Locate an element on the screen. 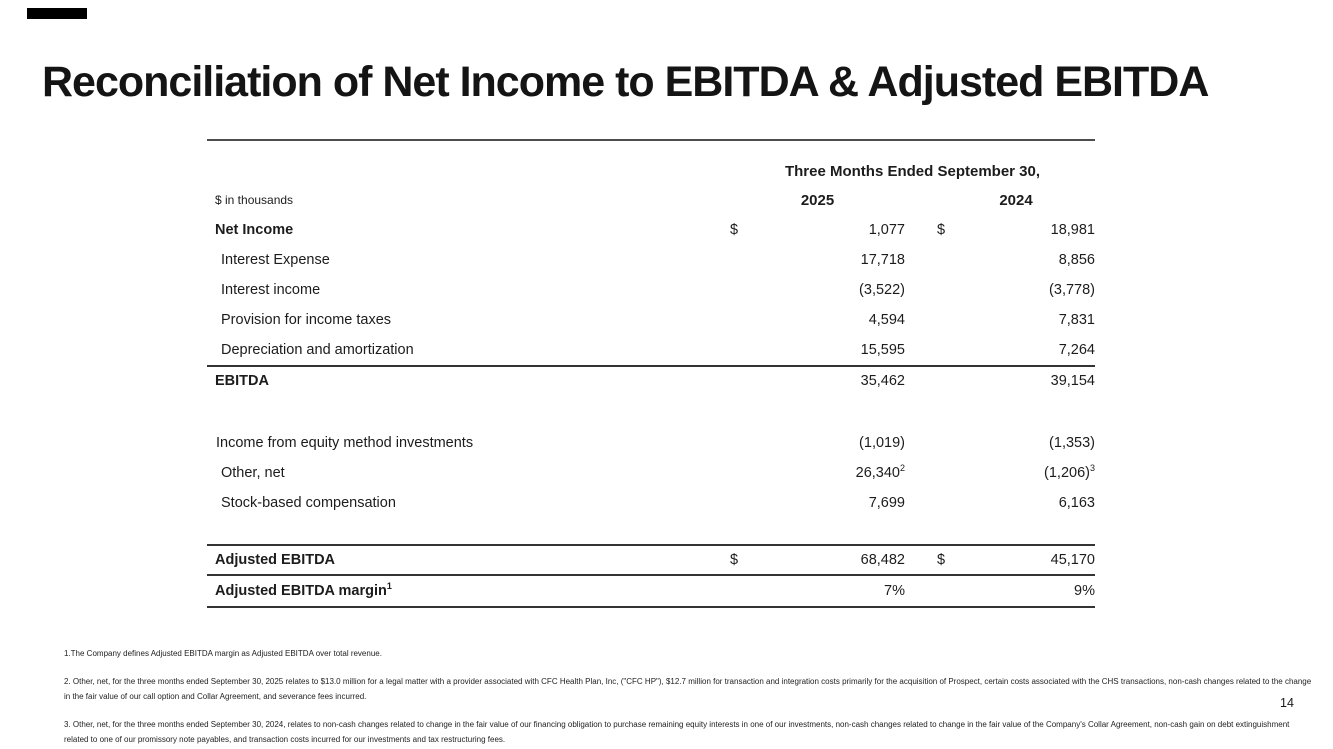 The image size is (1333, 749). footnote-ref-1: 1 is located at coordinates (389, 586).